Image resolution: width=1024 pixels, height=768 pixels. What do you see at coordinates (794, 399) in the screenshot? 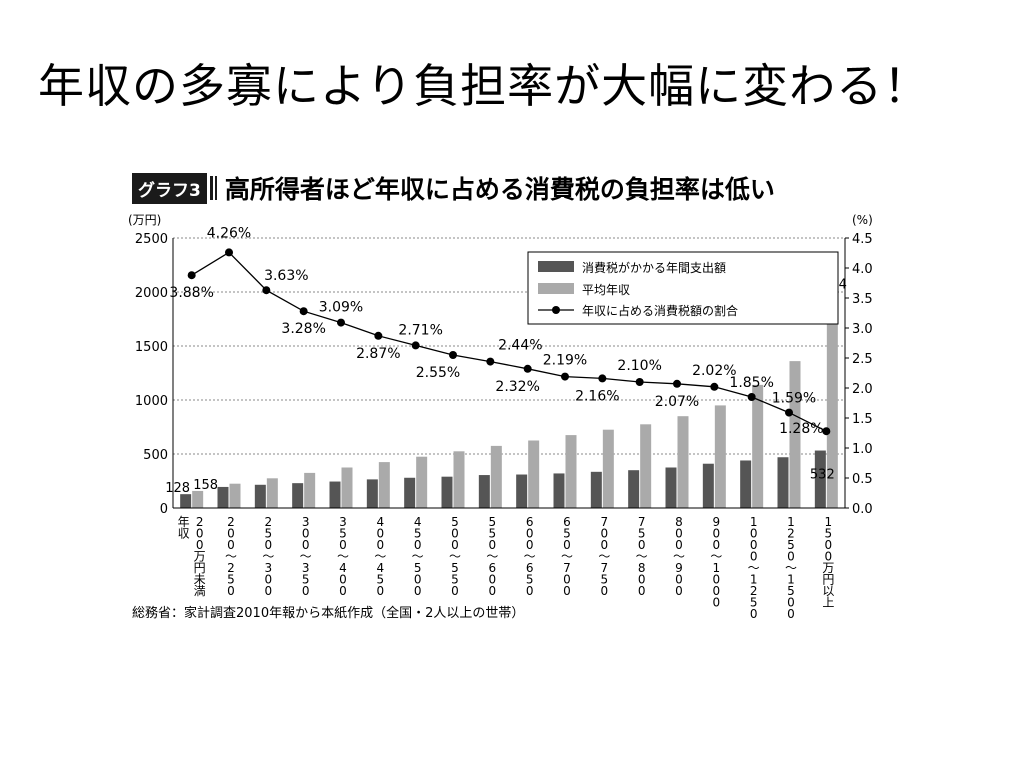
I see `ratio-label: 1.59%` at bounding box center [794, 399].